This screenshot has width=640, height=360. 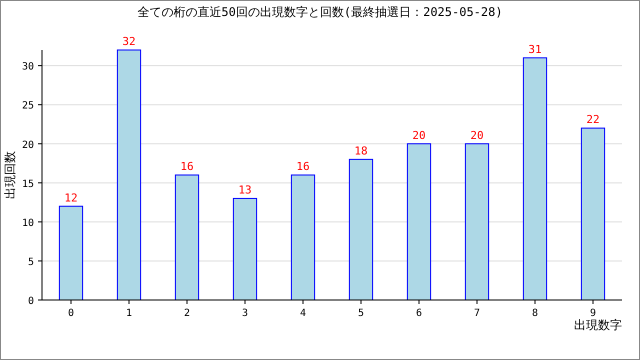 I want to click on y-tick-label: 0, so click(x=31, y=301).